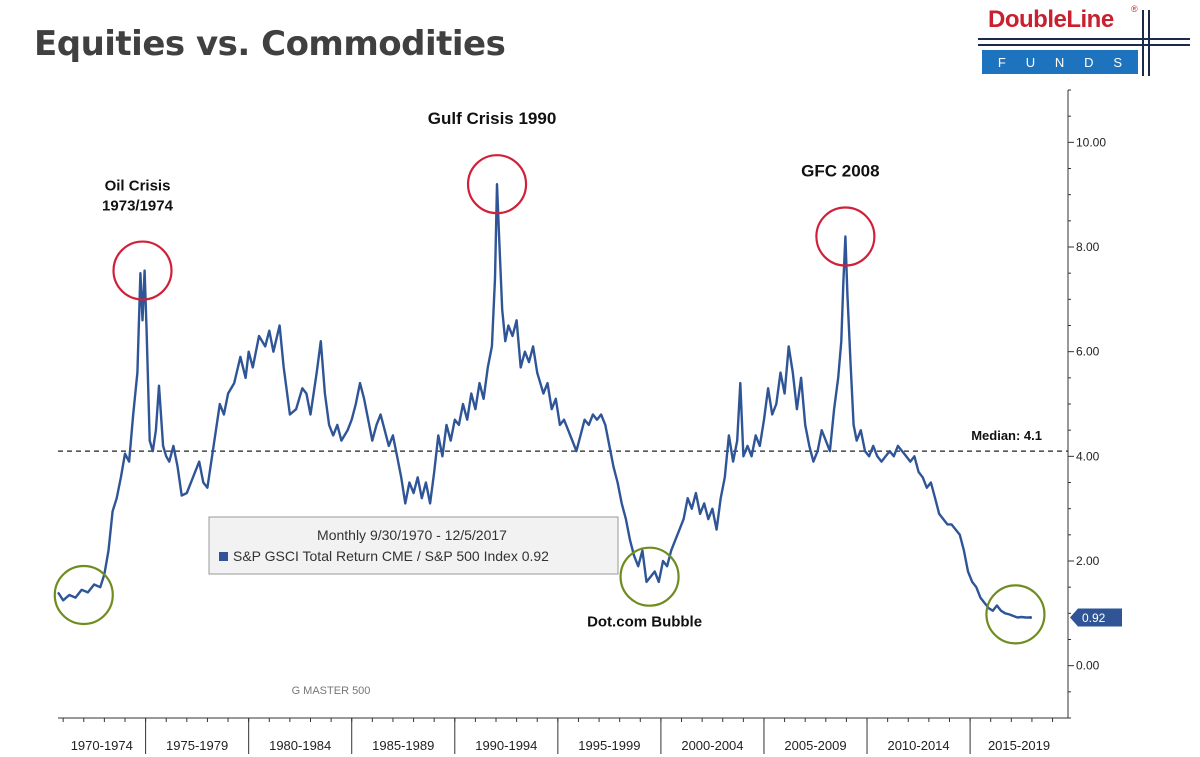 Image resolution: width=1200 pixels, height=757 pixels. I want to click on x-period-label: 2005-2009, so click(815, 745).